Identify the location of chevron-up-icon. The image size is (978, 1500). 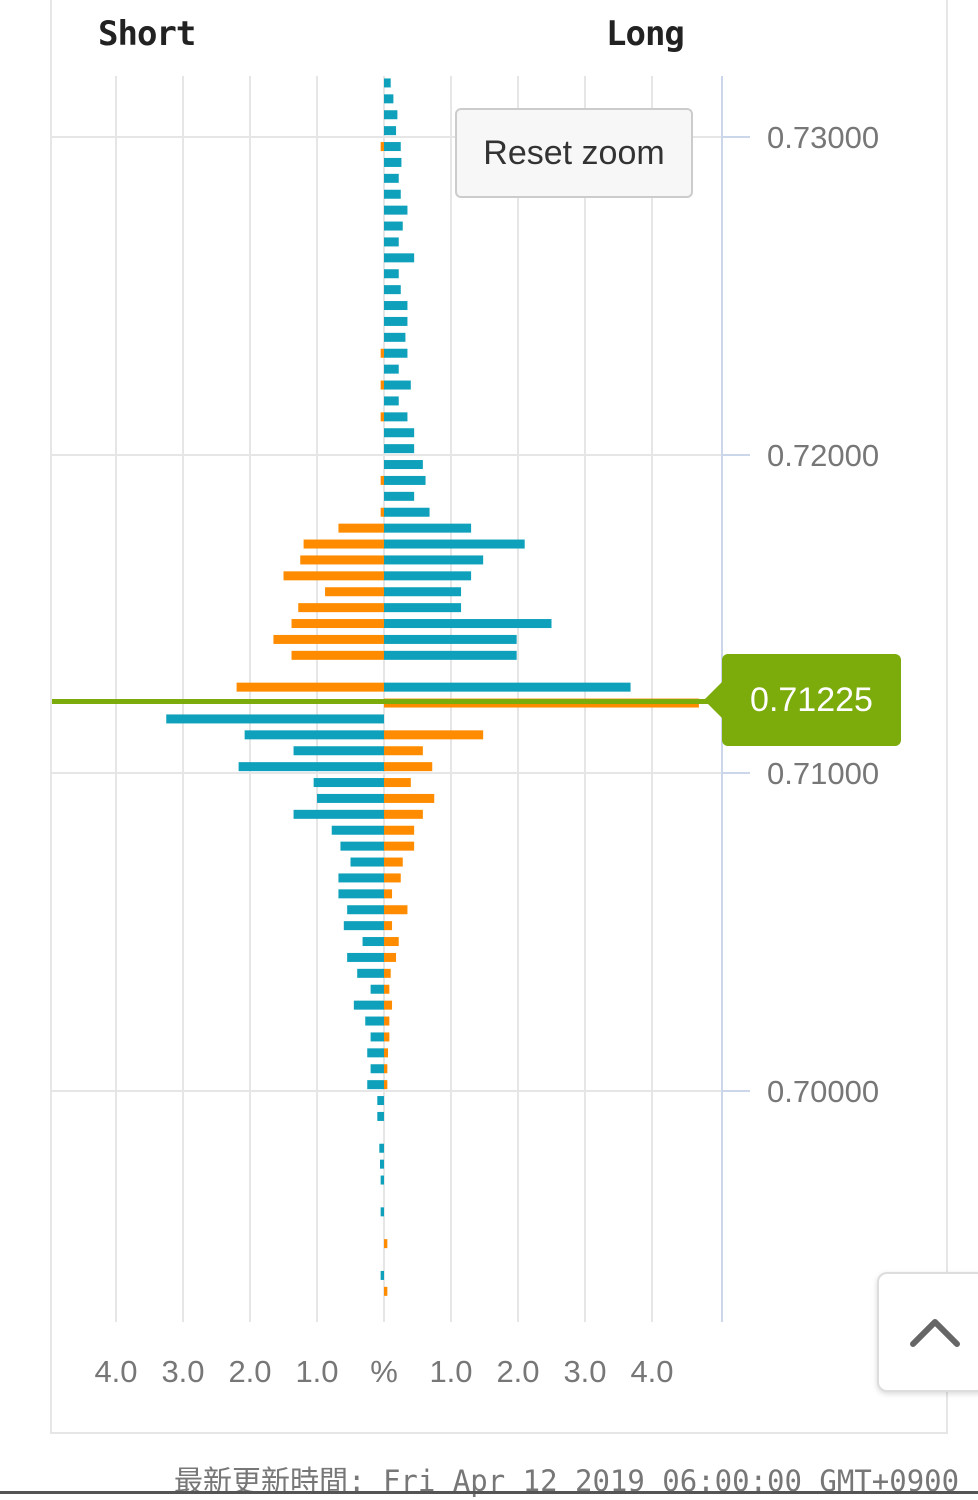
(935, 1333).